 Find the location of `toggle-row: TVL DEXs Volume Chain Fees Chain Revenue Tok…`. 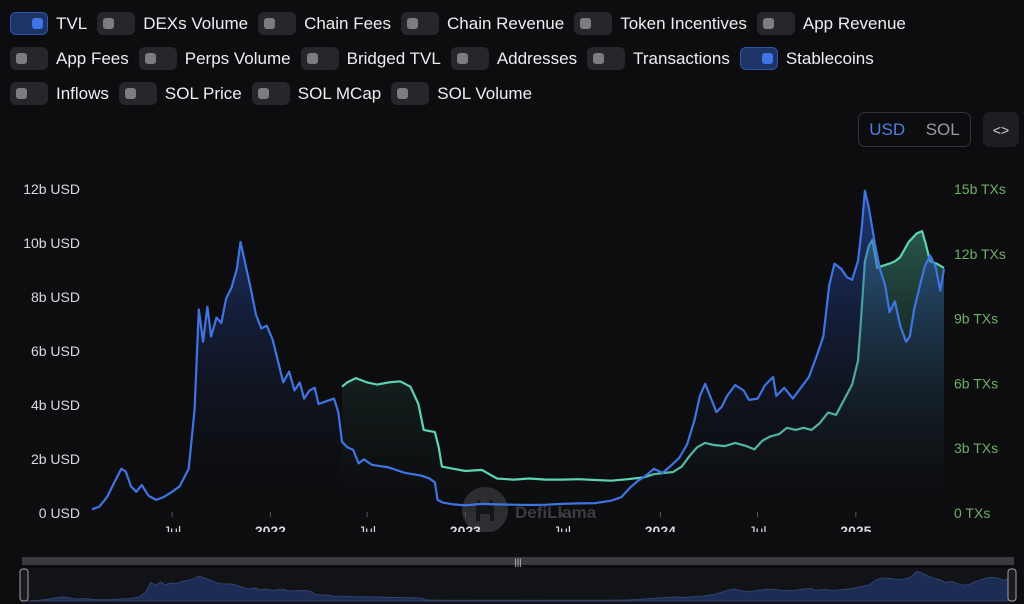

toggle-row: TVL DEXs Volume Chain Fees Chain Revenue Tok… is located at coordinates (510, 23).